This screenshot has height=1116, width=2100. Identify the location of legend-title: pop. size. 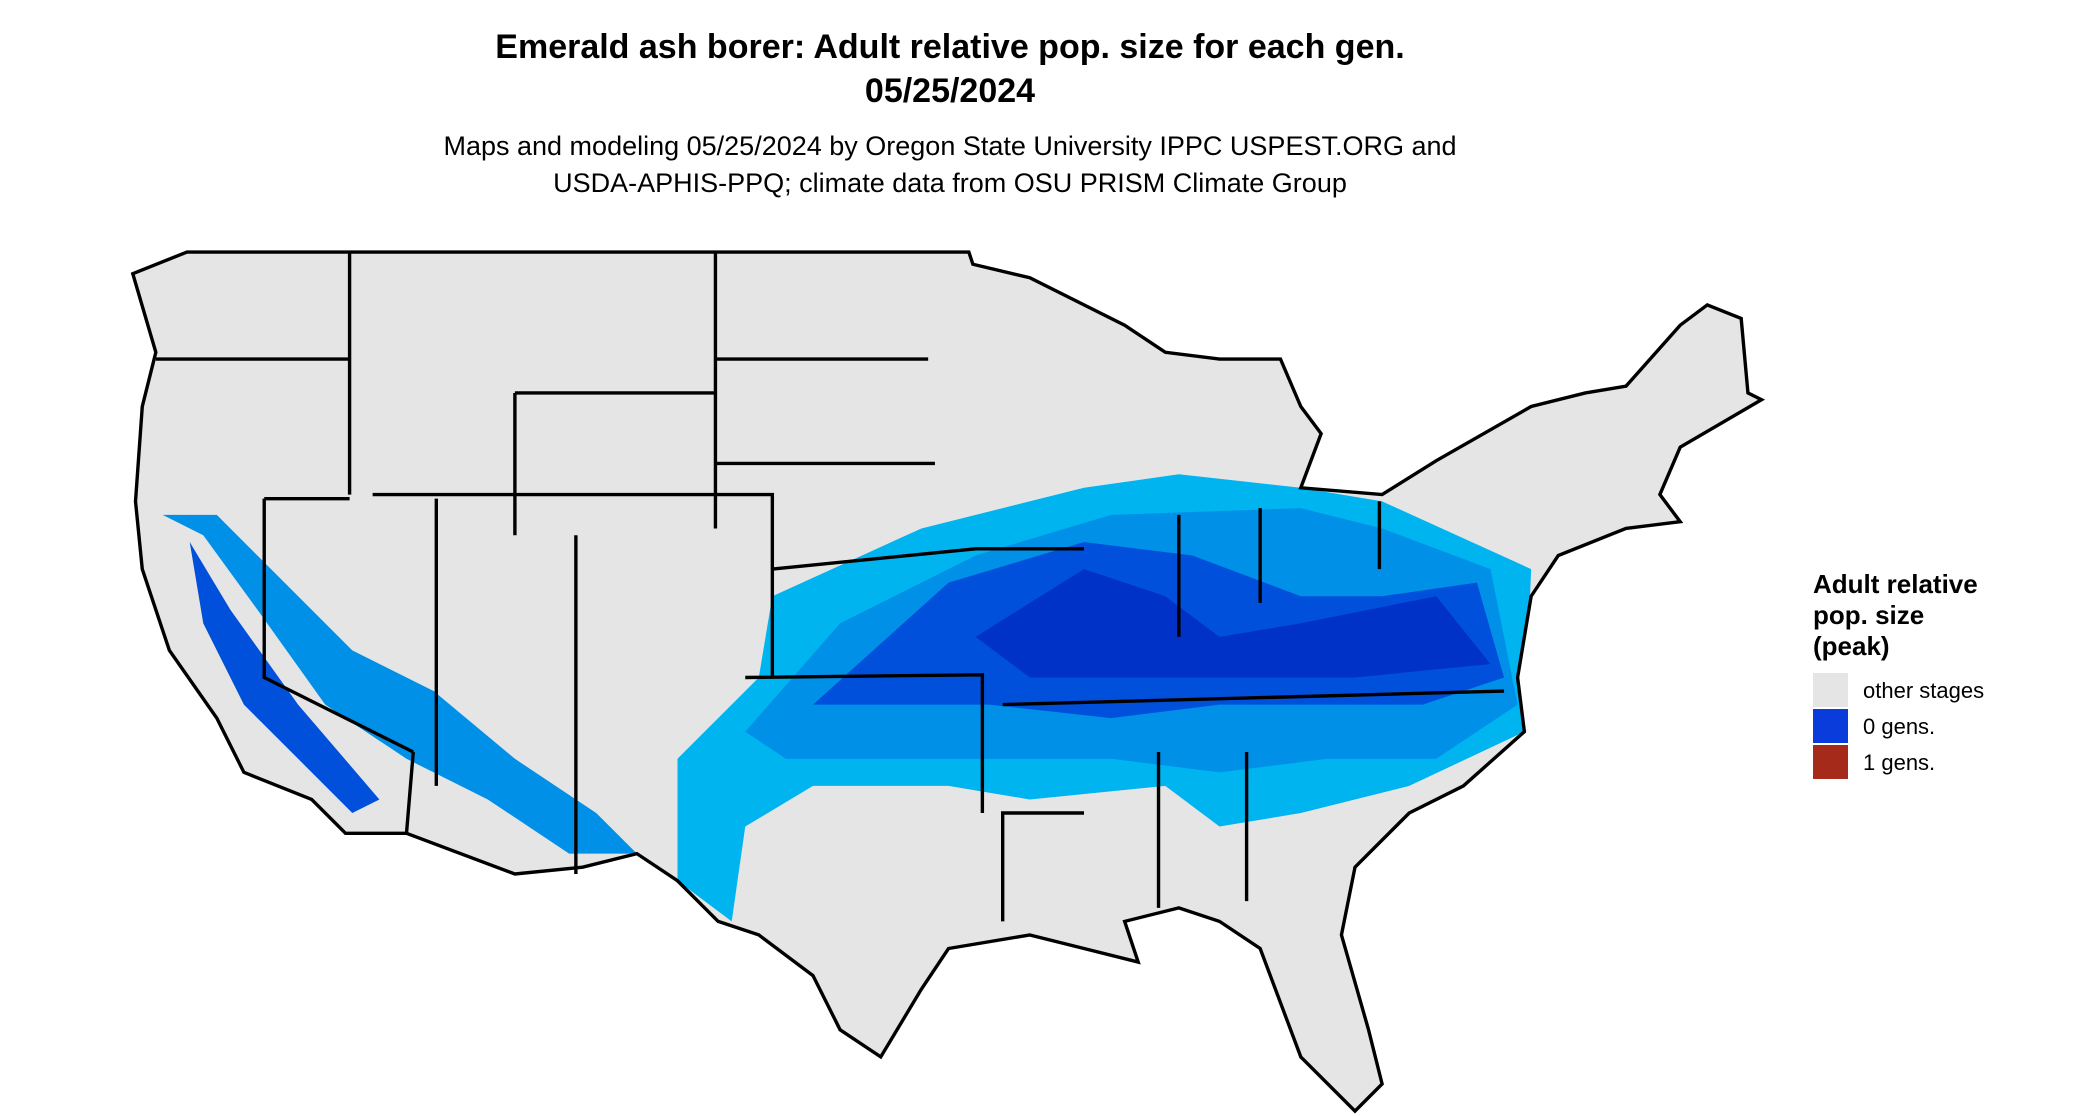
(1868, 615).